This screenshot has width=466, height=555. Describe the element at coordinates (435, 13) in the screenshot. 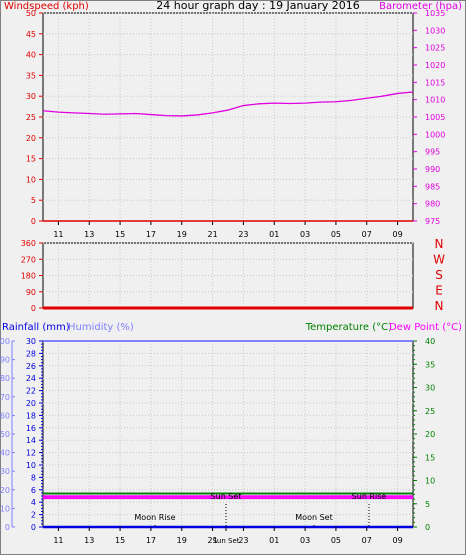

I see `tick-label-barometer: 1035` at that location.